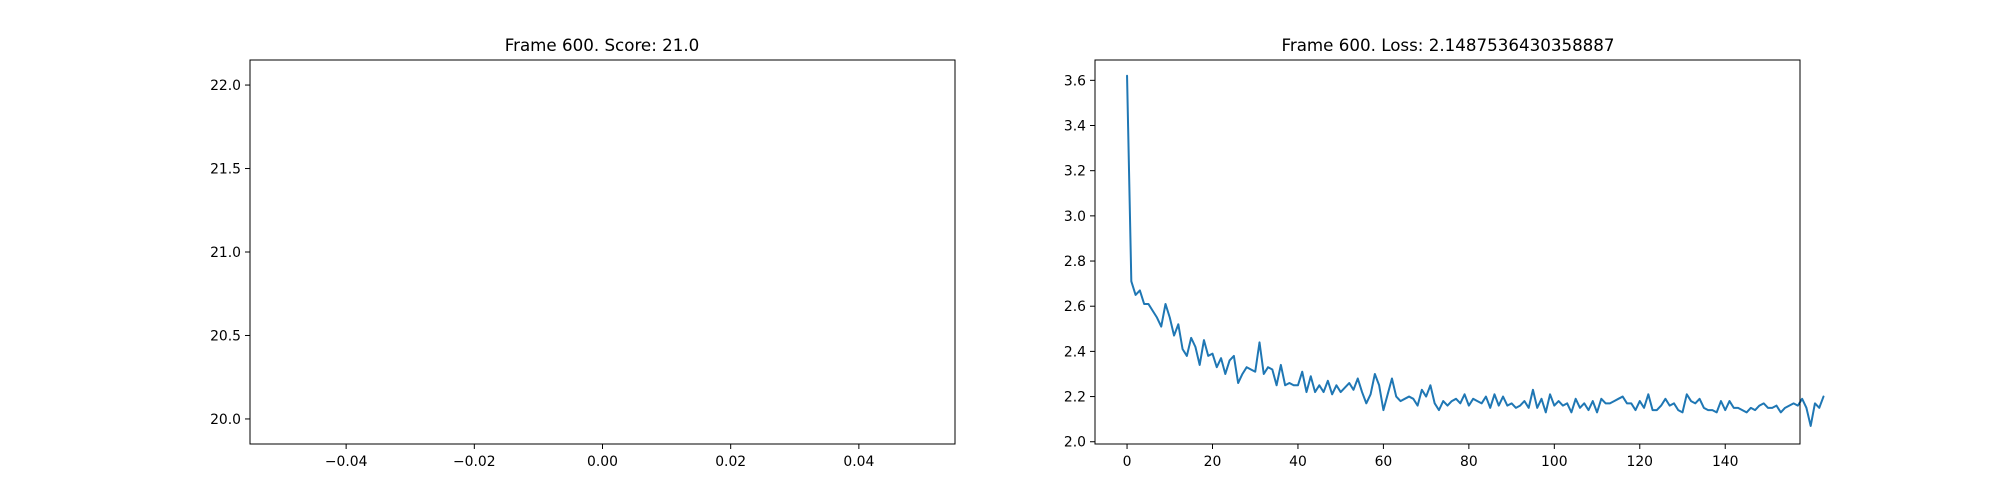 Image resolution: width=2000 pixels, height=500 pixels. What do you see at coordinates (1554, 462) in the screenshot?
I see `x-tick-label: 100` at bounding box center [1554, 462].